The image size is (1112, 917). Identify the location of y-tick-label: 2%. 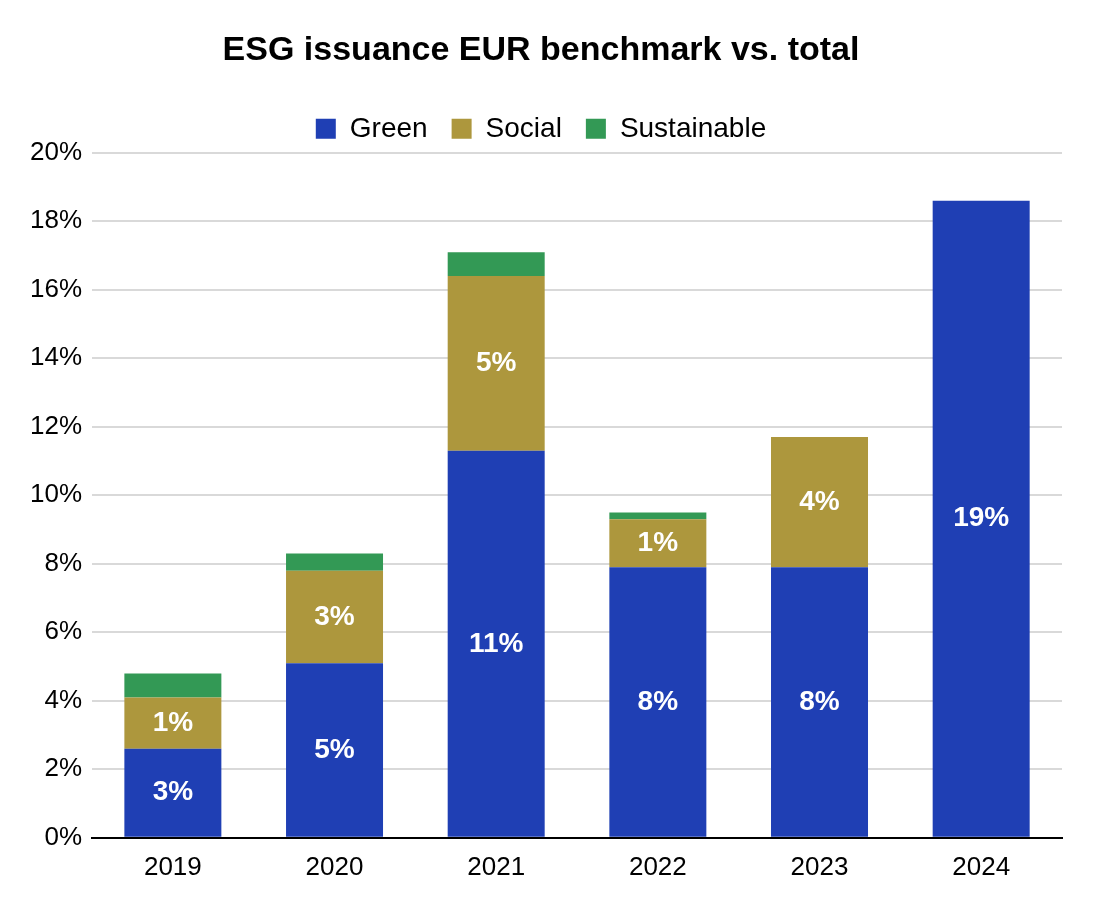
(63, 767).